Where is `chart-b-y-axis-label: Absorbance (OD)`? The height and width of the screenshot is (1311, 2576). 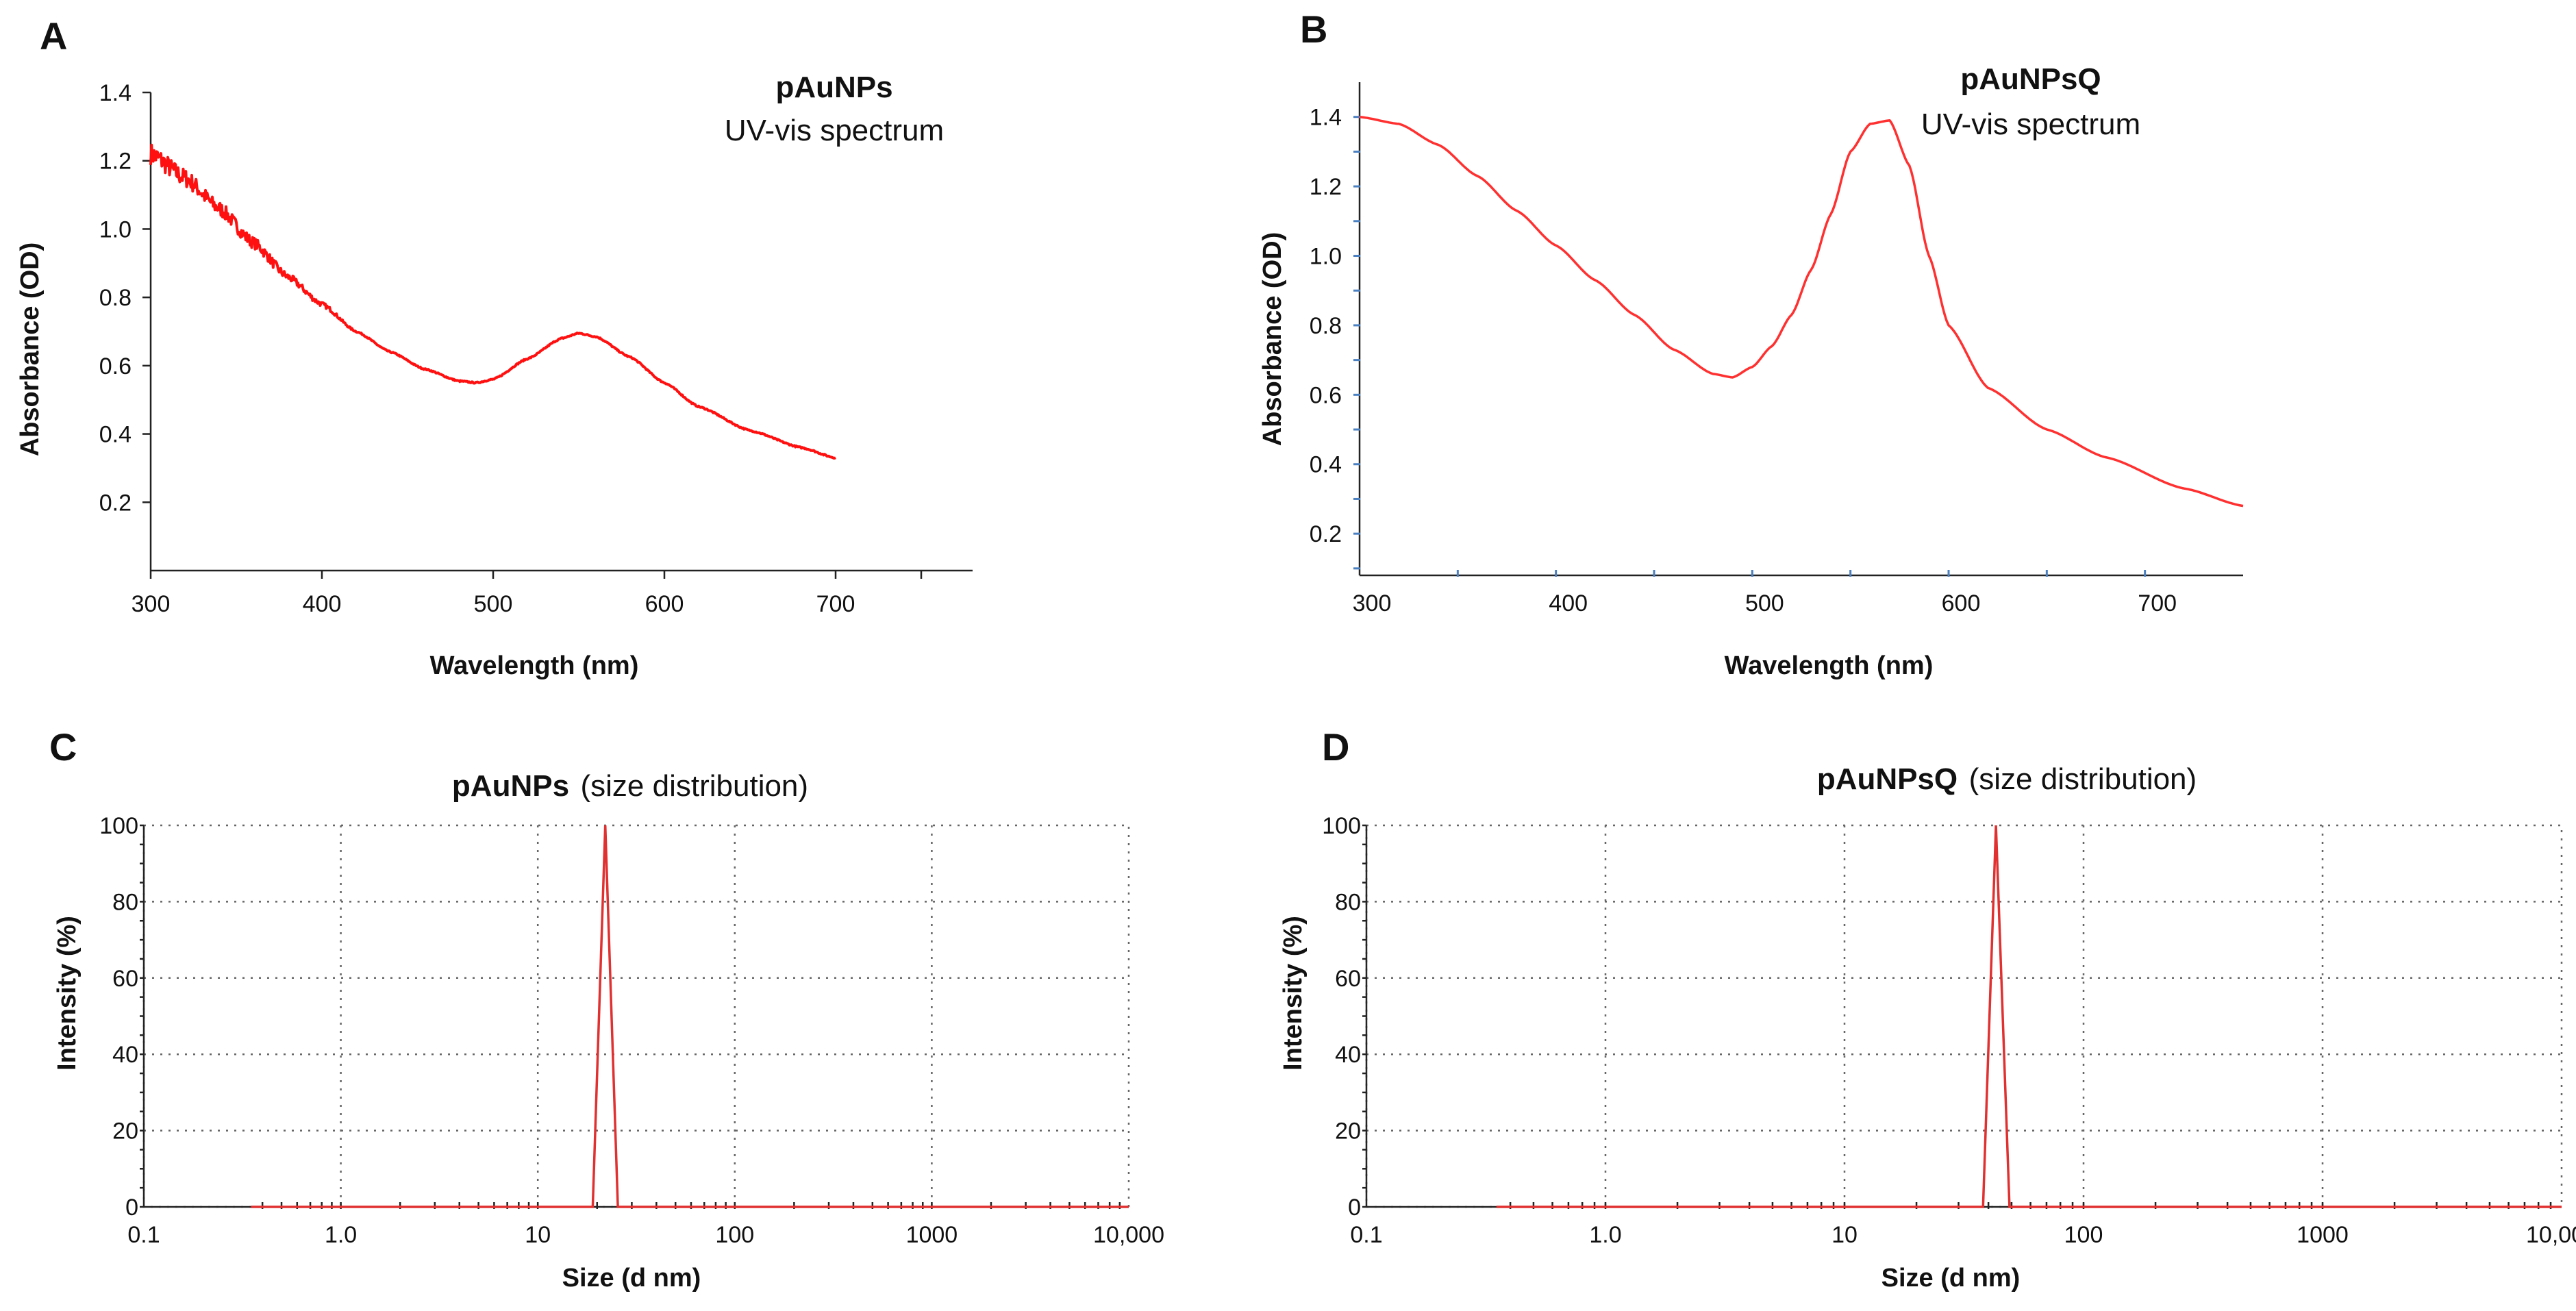
chart-b-y-axis-label: Absorbance (OD) is located at coordinates (1272, 339).